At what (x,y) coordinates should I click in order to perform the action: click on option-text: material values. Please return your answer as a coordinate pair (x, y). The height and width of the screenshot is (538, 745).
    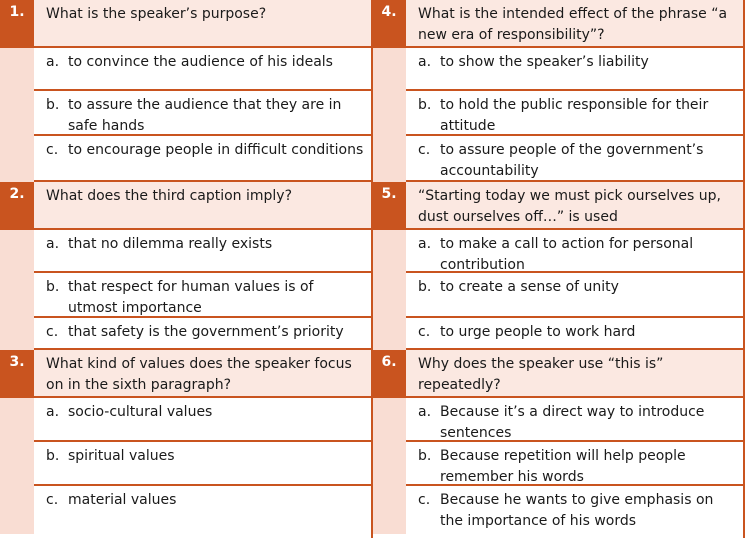
    Looking at the image, I should click on (122, 500).